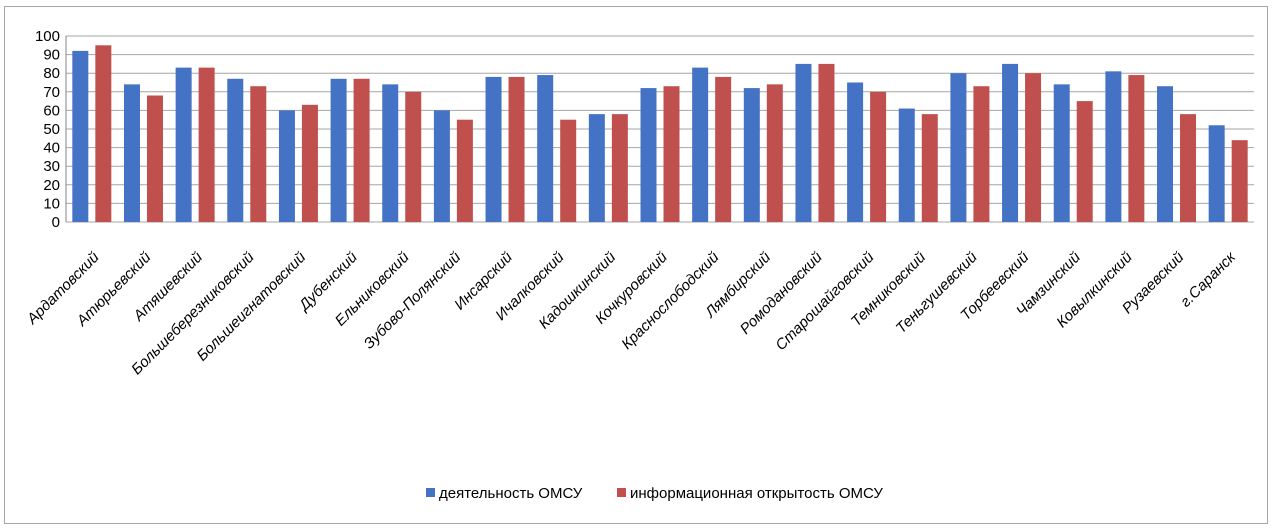 This screenshot has height=530, width=1273. I want to click on legend-label: деятельность ОМСУ, so click(511, 493).